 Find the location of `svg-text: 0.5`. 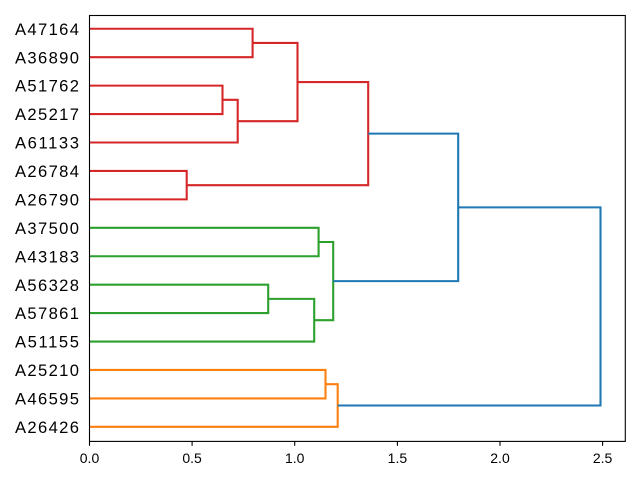

svg-text: 0.5 is located at coordinates (192, 458).